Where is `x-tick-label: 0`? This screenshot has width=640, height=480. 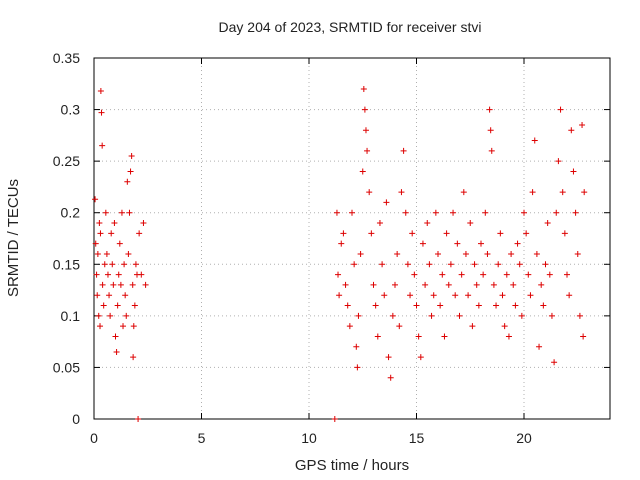
x-tick-label: 0 is located at coordinates (94, 438).